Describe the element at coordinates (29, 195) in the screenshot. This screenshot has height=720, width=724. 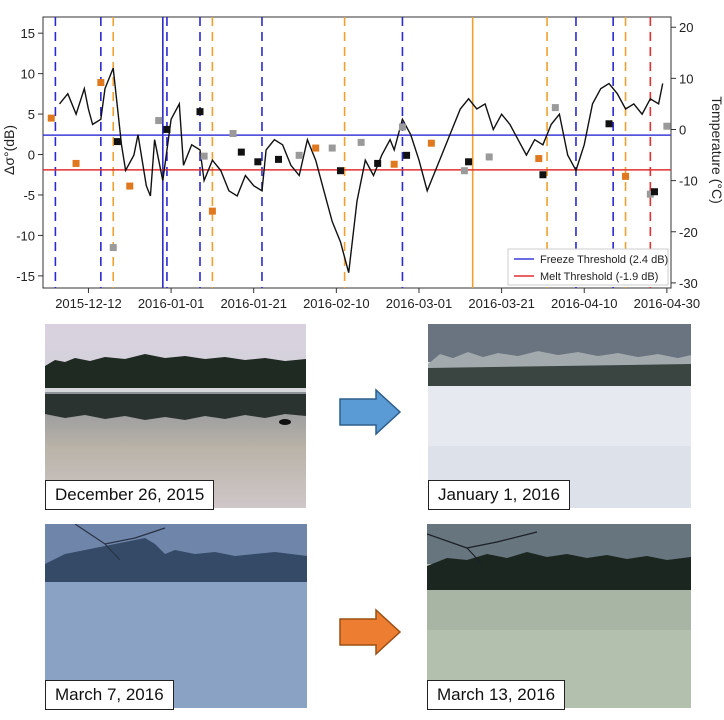
I see `y-left-tick-label: -5` at that location.